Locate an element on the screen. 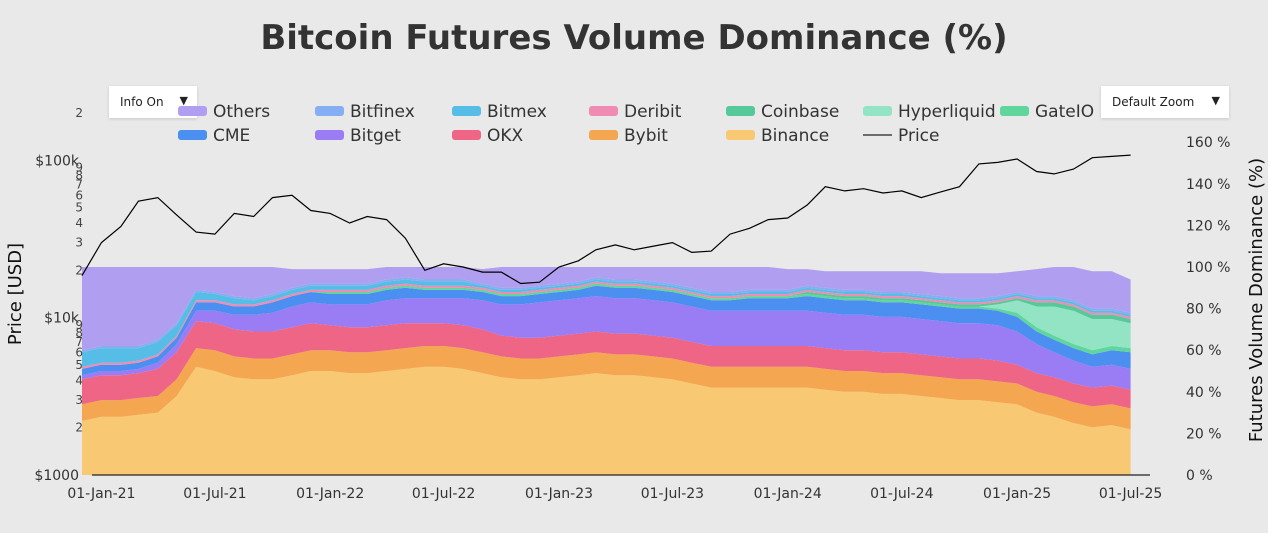 The height and width of the screenshot is (533, 1268). x-tick-label: 01-Jan-23 is located at coordinates (559, 494).